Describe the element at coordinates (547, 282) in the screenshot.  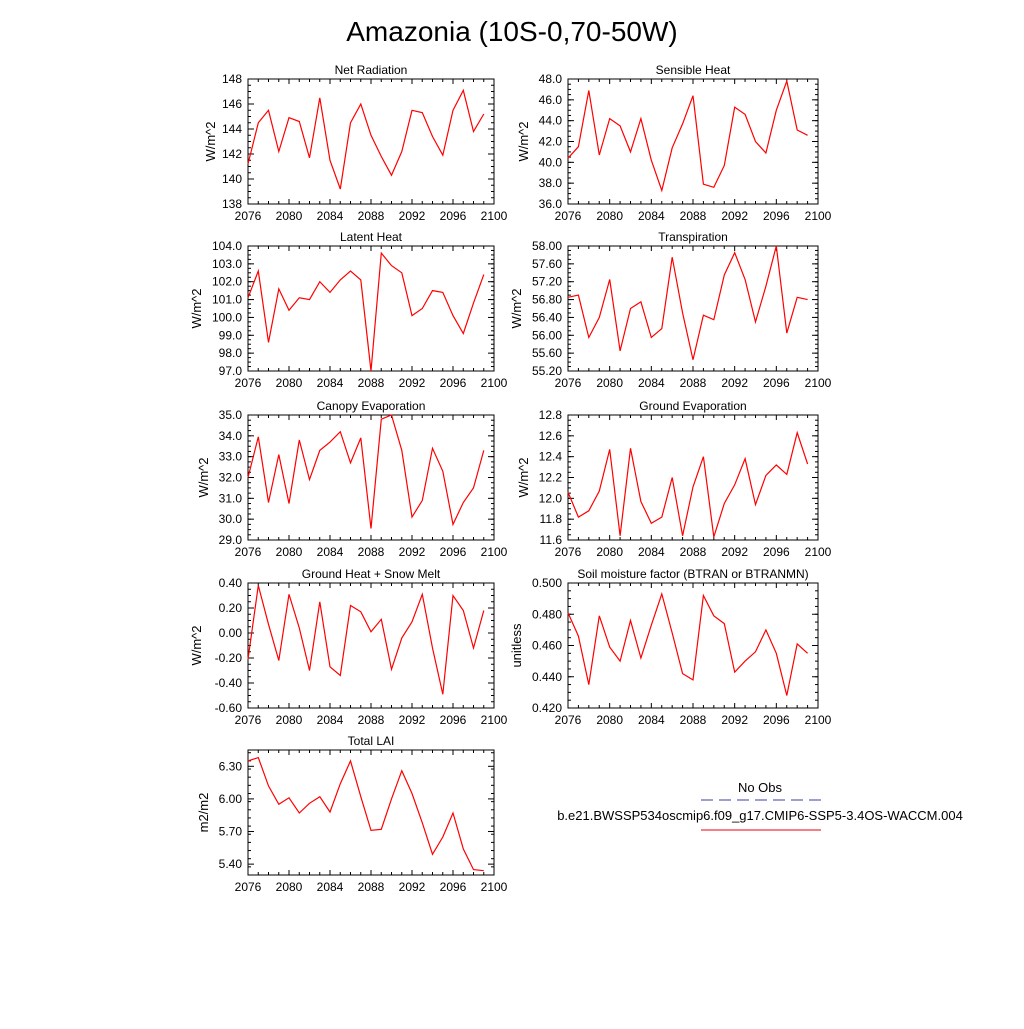
I see `y-tick-label: 57.20` at that location.